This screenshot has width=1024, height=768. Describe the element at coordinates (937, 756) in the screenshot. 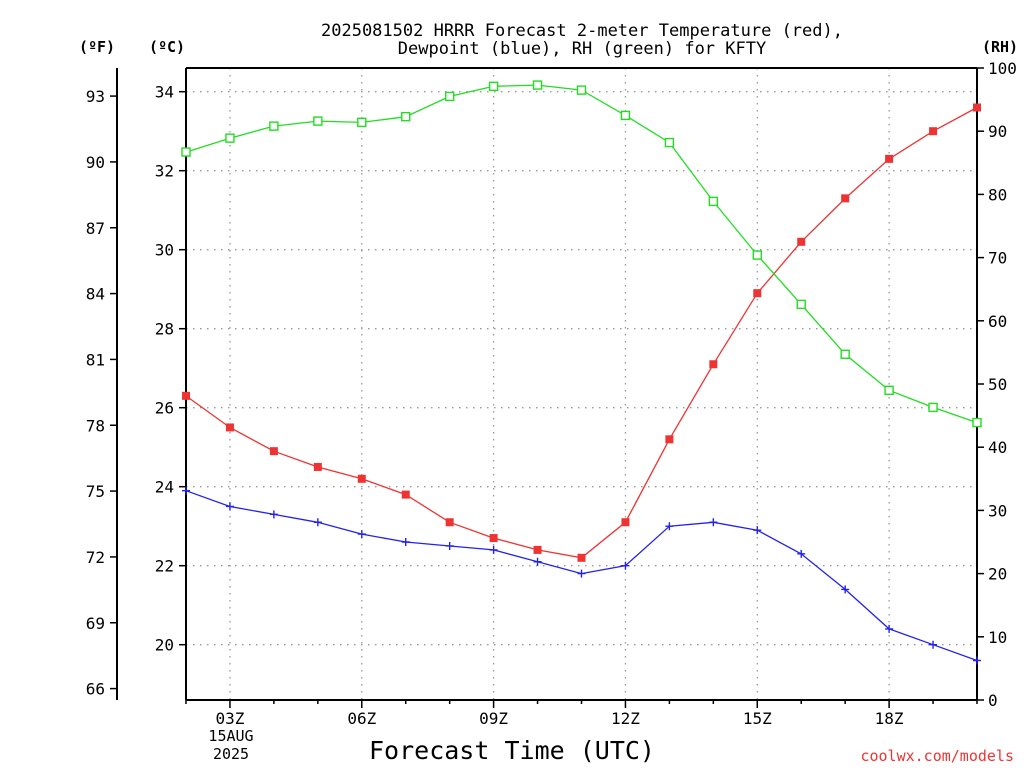

I see `credit-text: coolwx.com/models` at that location.